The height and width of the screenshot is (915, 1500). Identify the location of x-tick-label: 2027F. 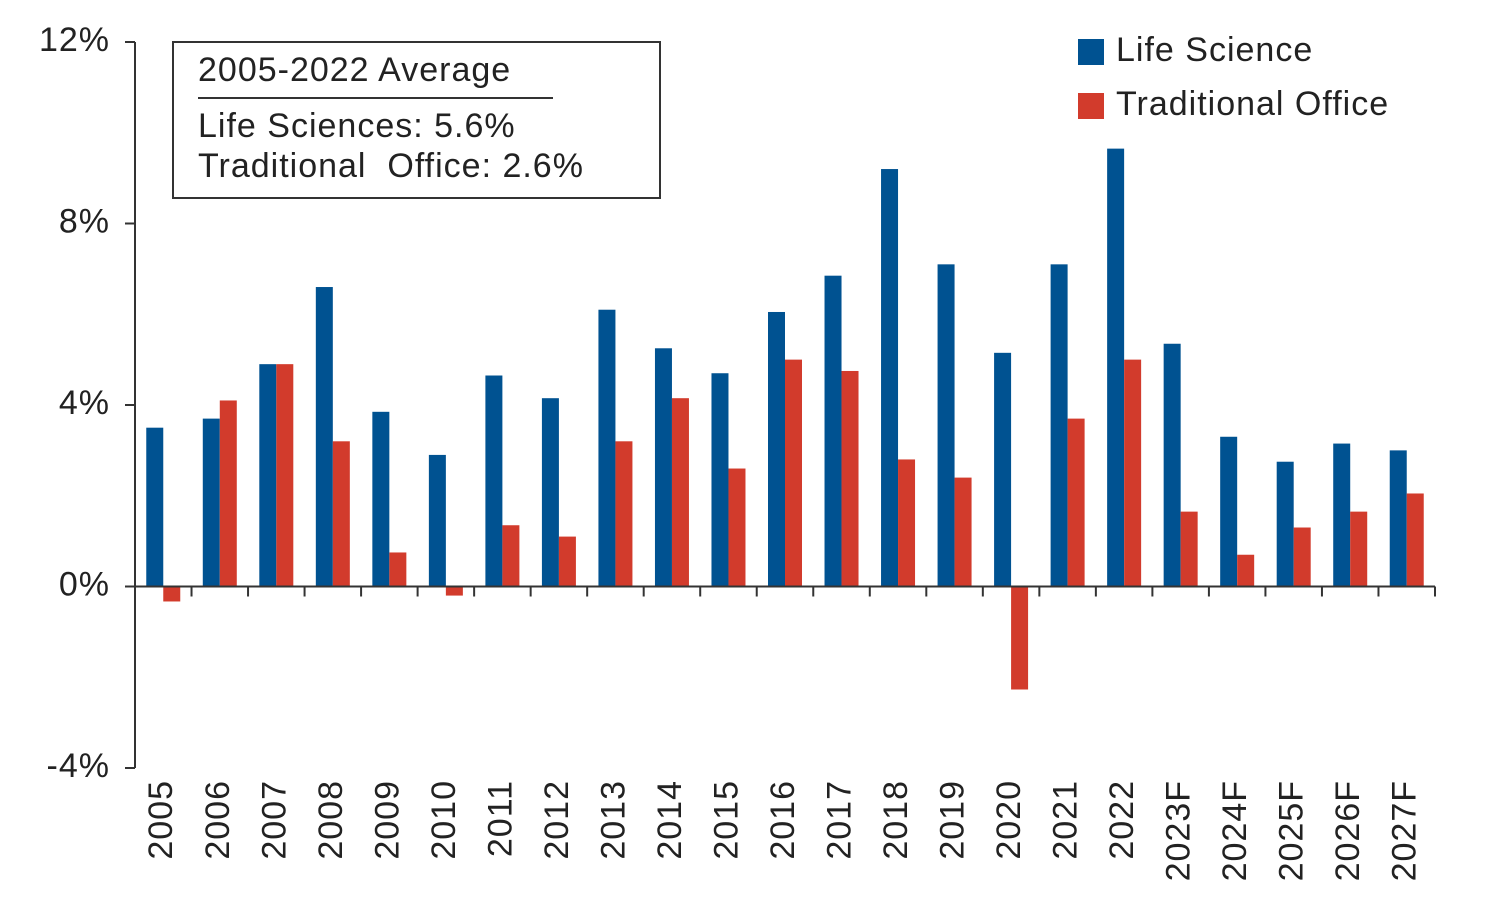
(1405, 830).